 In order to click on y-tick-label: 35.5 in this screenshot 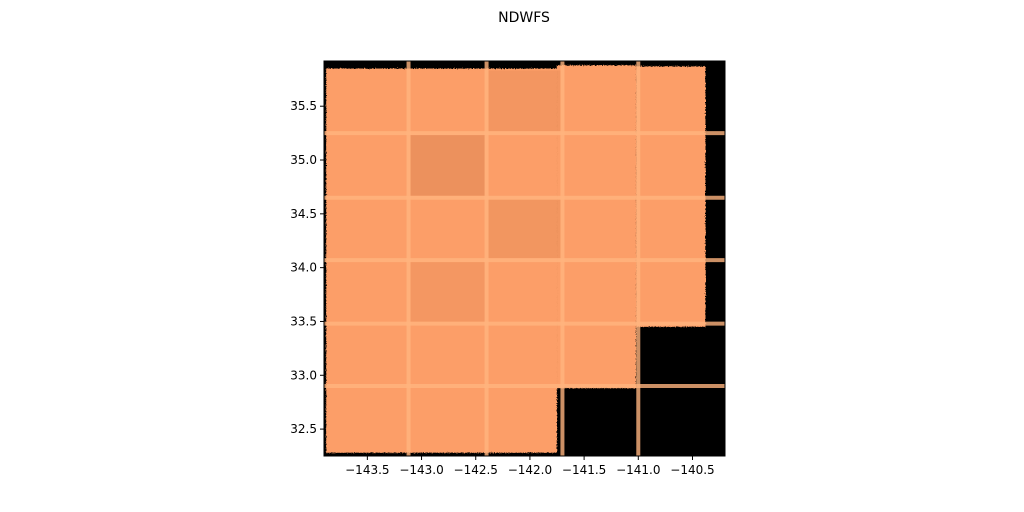, I will do `click(303, 106)`.